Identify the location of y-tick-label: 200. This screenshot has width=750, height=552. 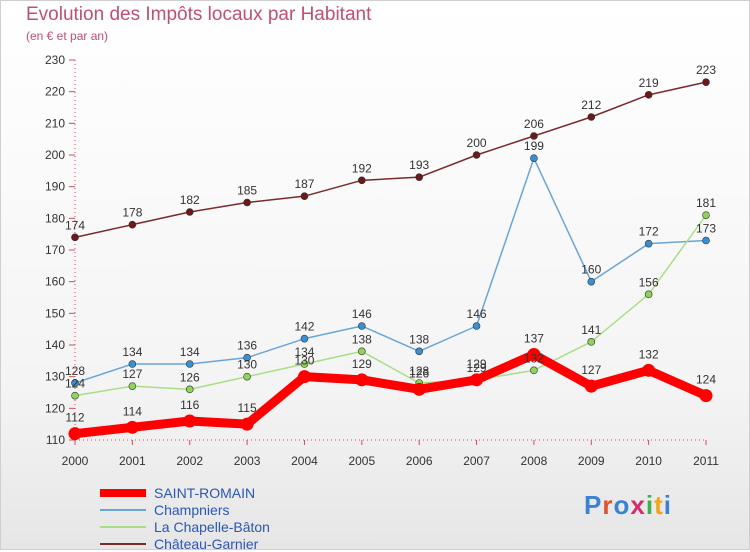
(55, 155).